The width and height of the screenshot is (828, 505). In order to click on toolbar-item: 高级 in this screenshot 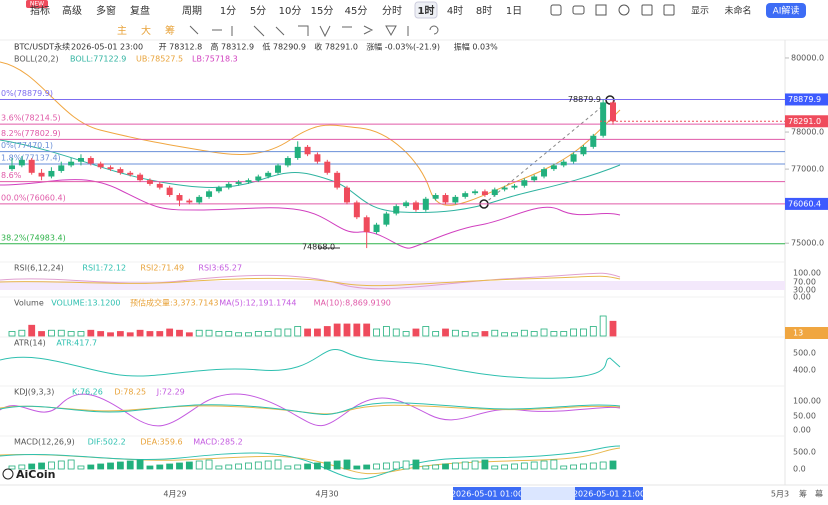, I will do `click(72, 10)`.